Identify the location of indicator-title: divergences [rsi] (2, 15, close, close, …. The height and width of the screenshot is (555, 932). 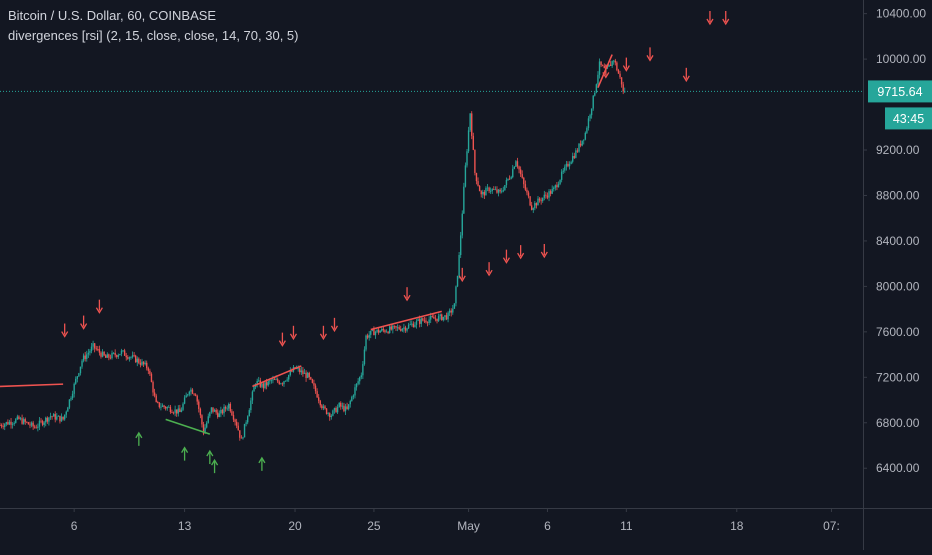
(153, 35).